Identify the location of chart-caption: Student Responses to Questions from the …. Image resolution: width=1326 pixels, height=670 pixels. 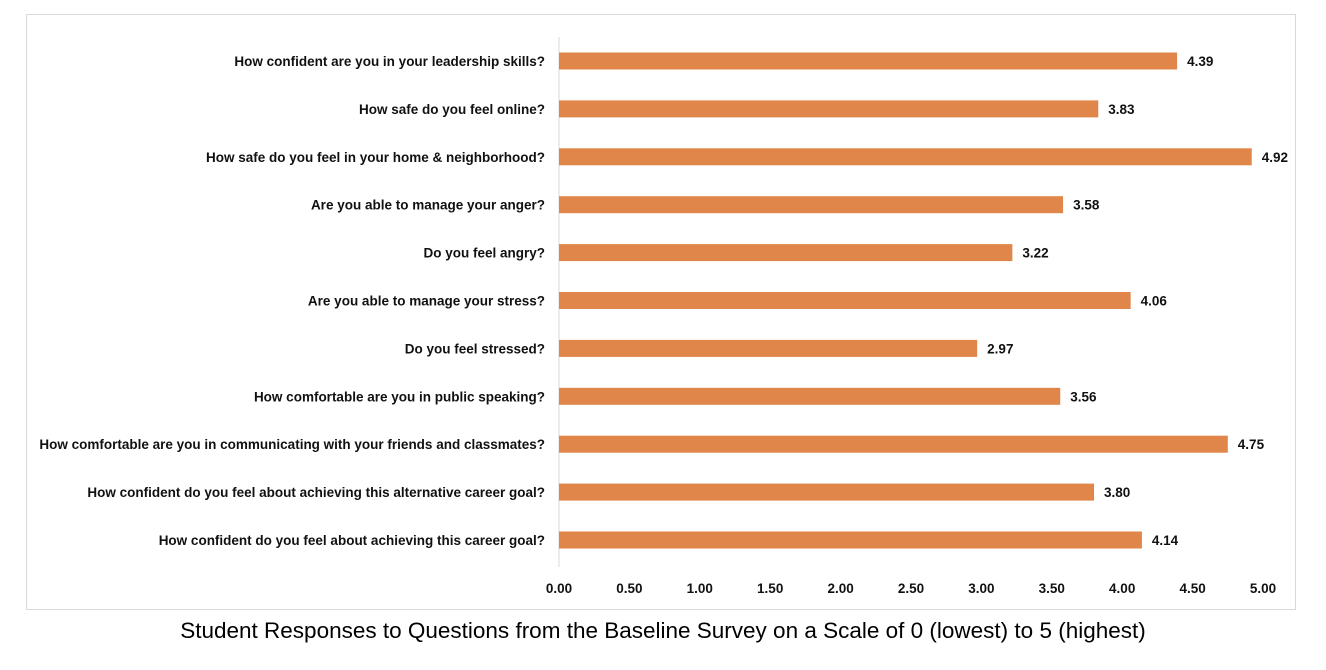
(663, 630).